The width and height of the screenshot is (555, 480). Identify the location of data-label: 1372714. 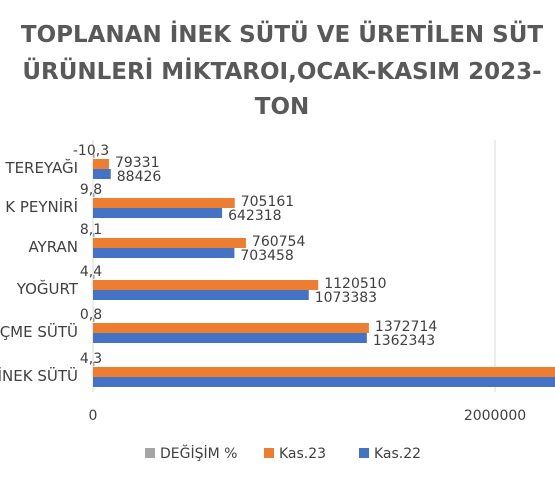
(406, 327).